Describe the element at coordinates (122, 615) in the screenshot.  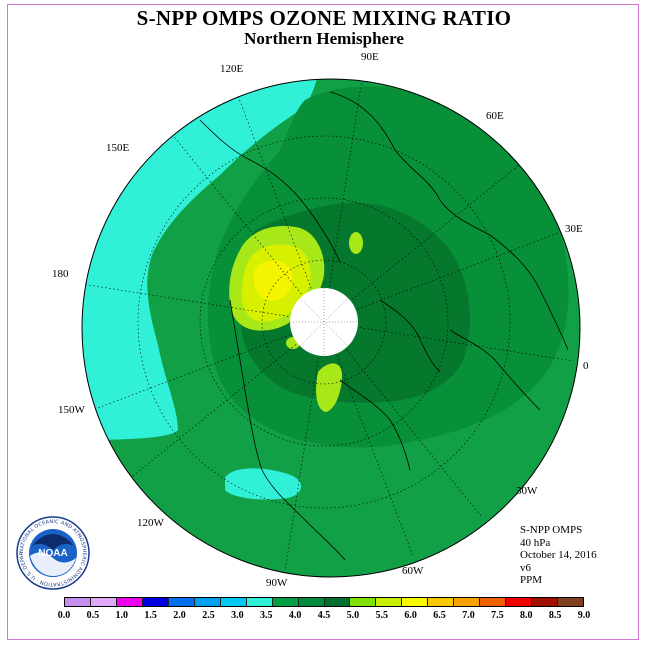
I see `colorbar-tick-label: 1.0` at that location.